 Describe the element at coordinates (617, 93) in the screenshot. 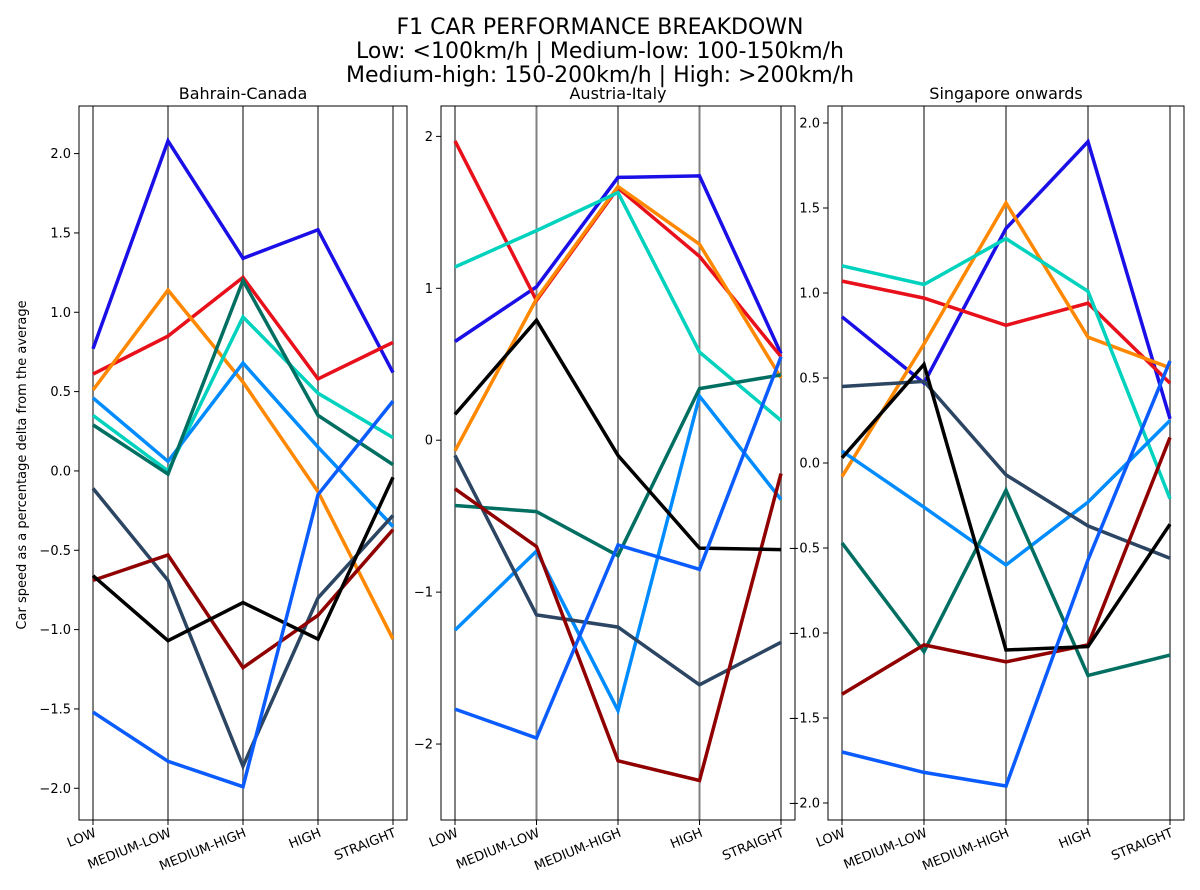

I see `panel-title: Austria-Italy` at that location.